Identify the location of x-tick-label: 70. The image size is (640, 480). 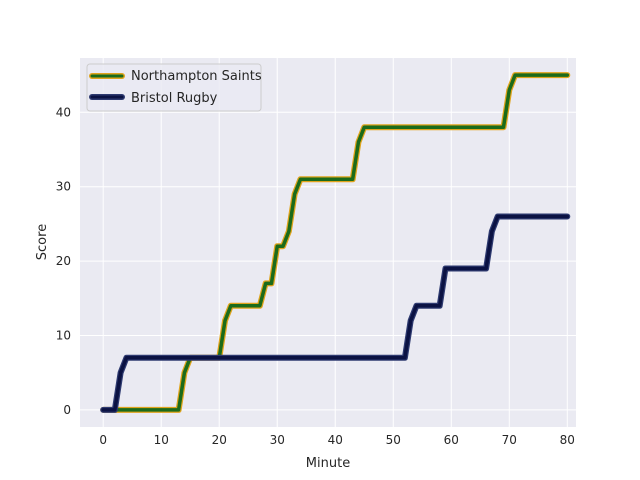
(509, 440).